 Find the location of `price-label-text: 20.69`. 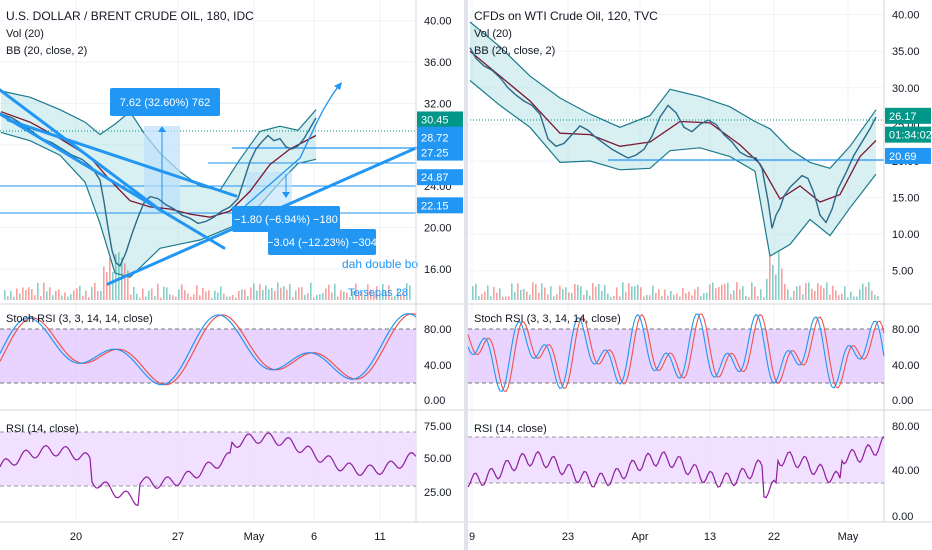

price-label-text: 20.69 is located at coordinates (903, 157).